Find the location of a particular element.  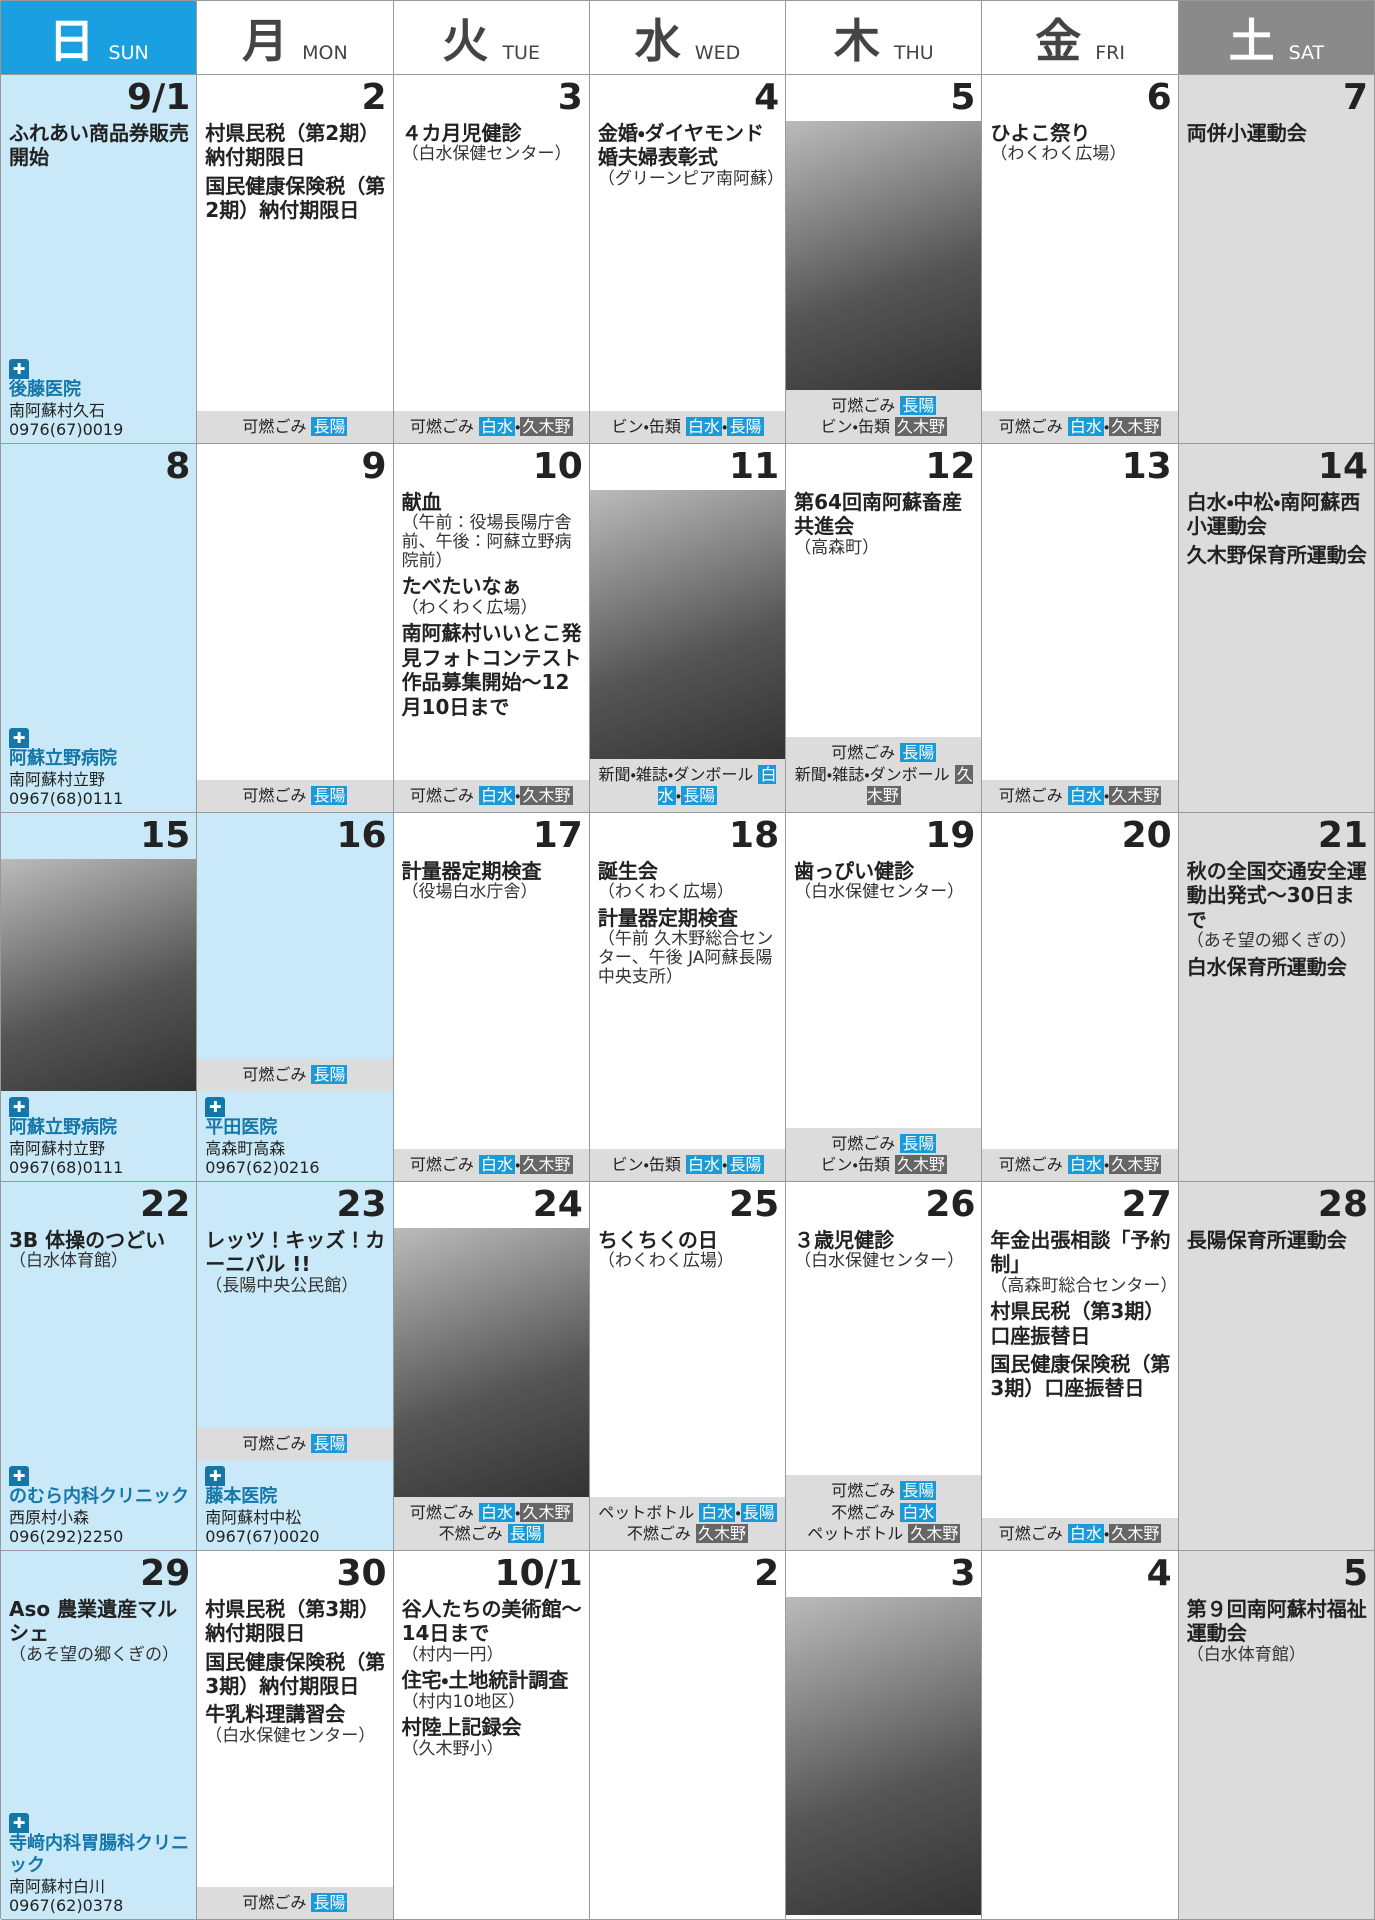

event-title: 久木野保育所運動会 is located at coordinates (1276, 554).